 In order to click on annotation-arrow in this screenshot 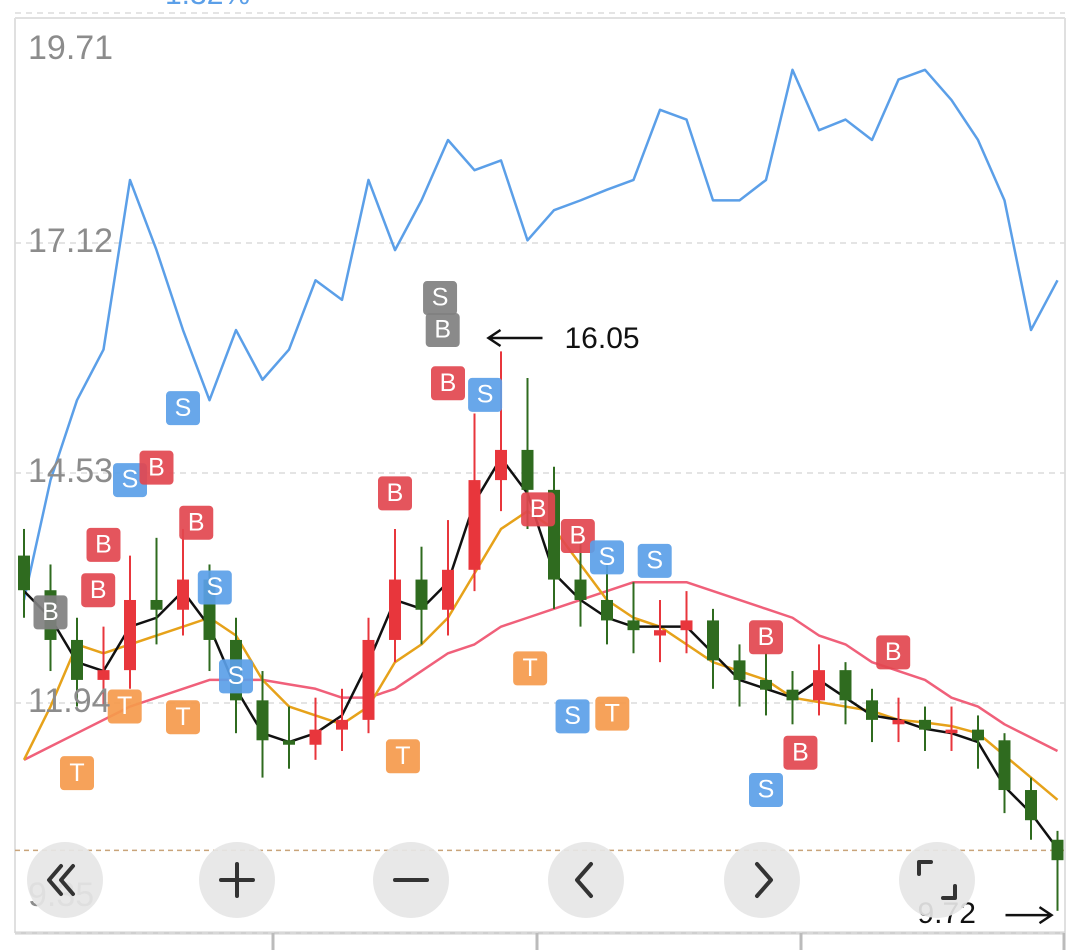, I will do `click(1029, 915)`.